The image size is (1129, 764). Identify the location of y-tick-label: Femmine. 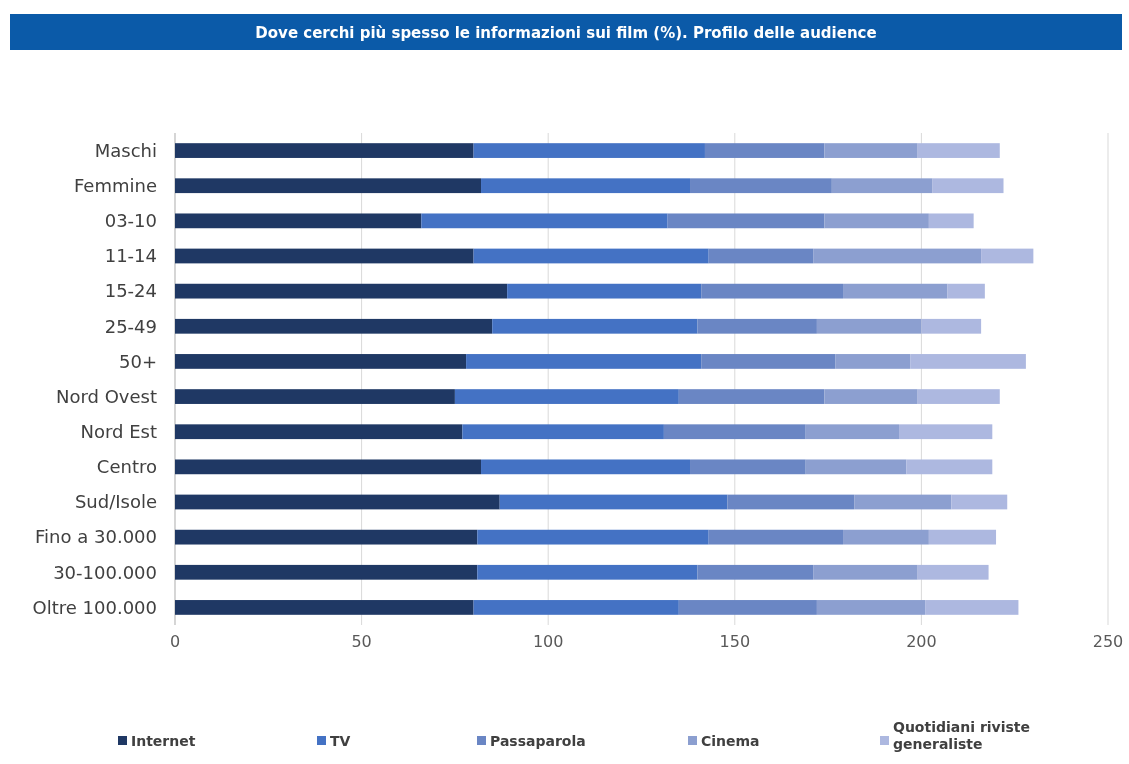
(115, 186).